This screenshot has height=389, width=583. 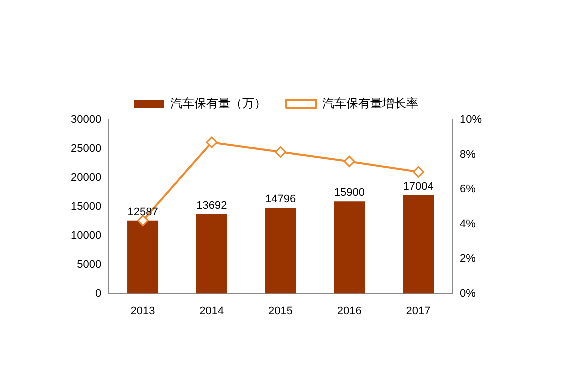 What do you see at coordinates (86, 236) in the screenshot?
I see `y-tick-label: 10000` at bounding box center [86, 236].